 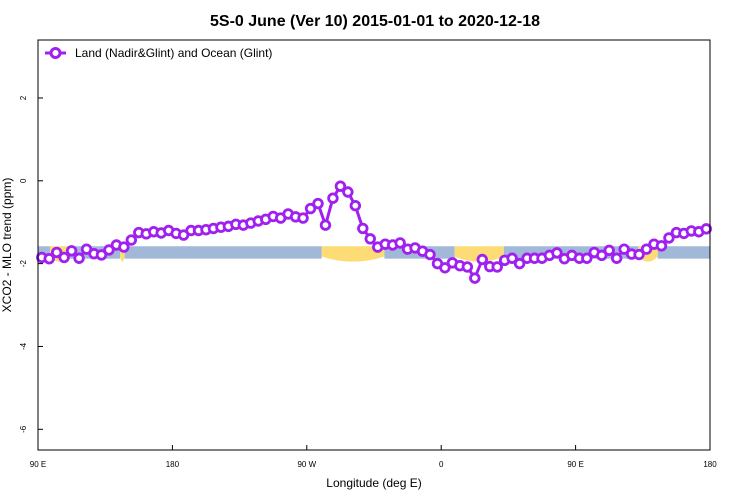 I want to click on legend-marker-swatch, so click(x=55, y=53).